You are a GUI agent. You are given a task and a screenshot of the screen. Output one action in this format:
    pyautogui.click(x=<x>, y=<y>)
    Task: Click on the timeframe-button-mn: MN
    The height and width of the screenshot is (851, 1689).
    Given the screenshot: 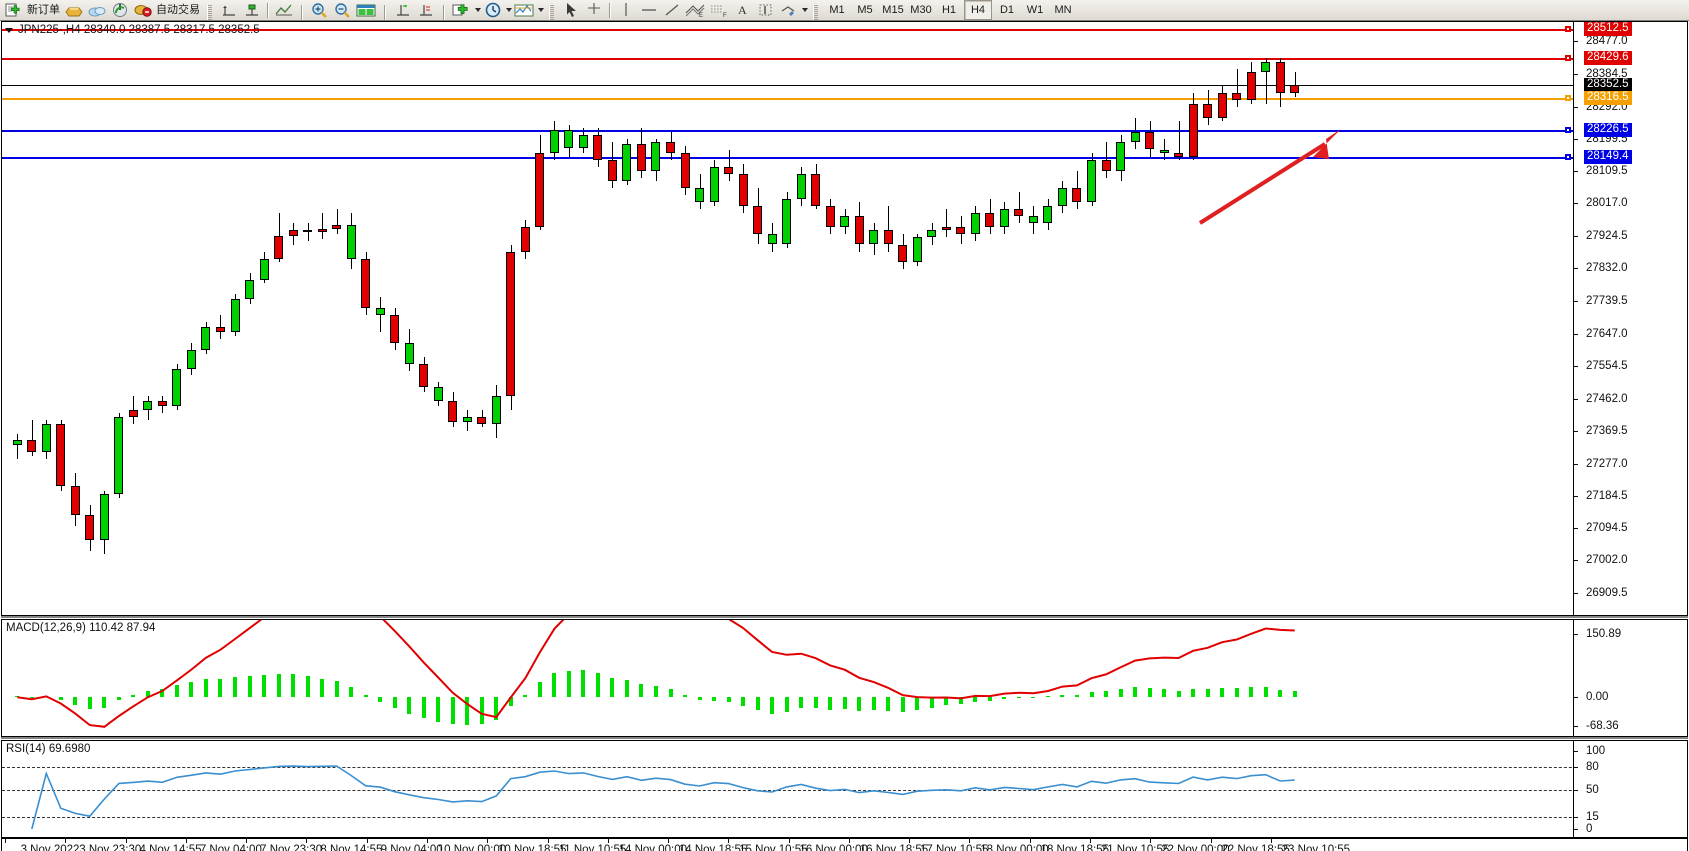 What is the action you would take?
    pyautogui.click(x=1063, y=10)
    